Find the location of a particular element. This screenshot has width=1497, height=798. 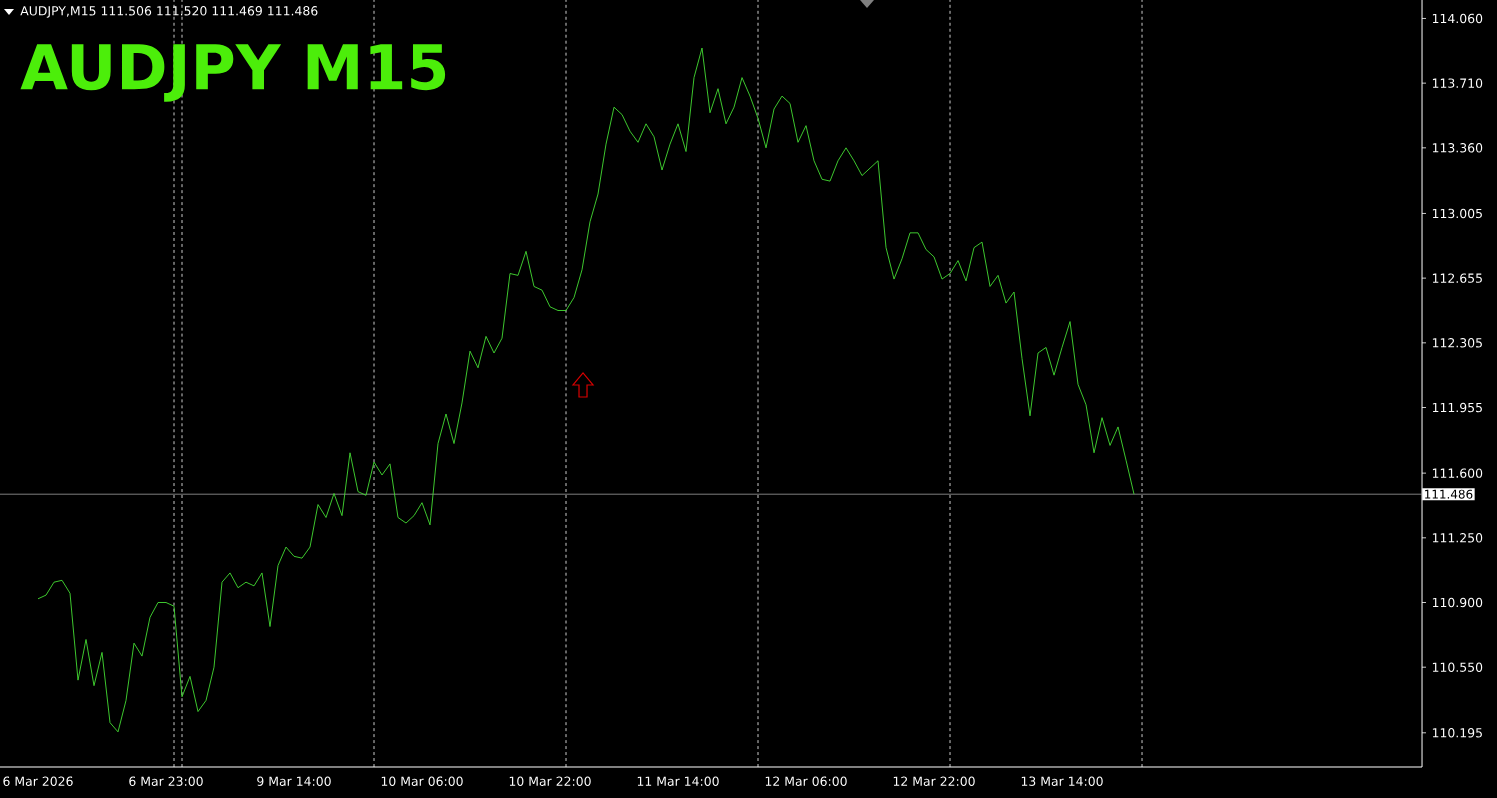

x-tick-label: 6 Mar 2026 is located at coordinates (38, 781).